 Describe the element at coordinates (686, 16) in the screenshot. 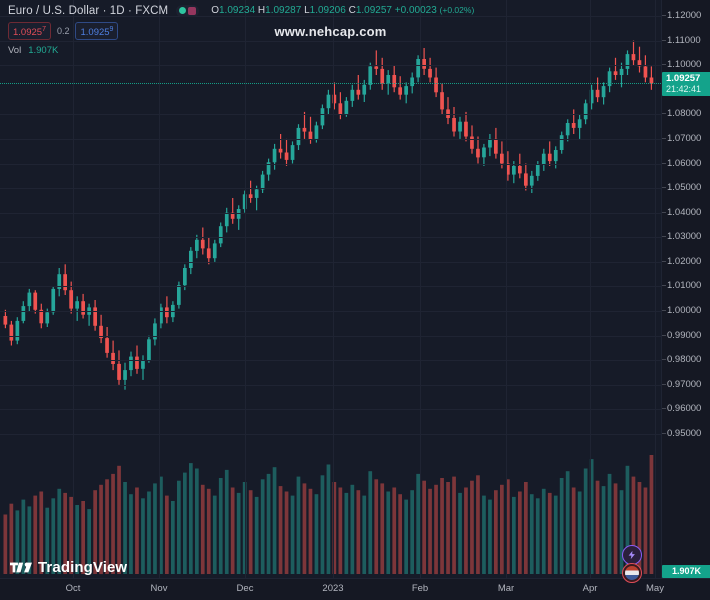

I see `price-axis-tick: 1.12000` at that location.